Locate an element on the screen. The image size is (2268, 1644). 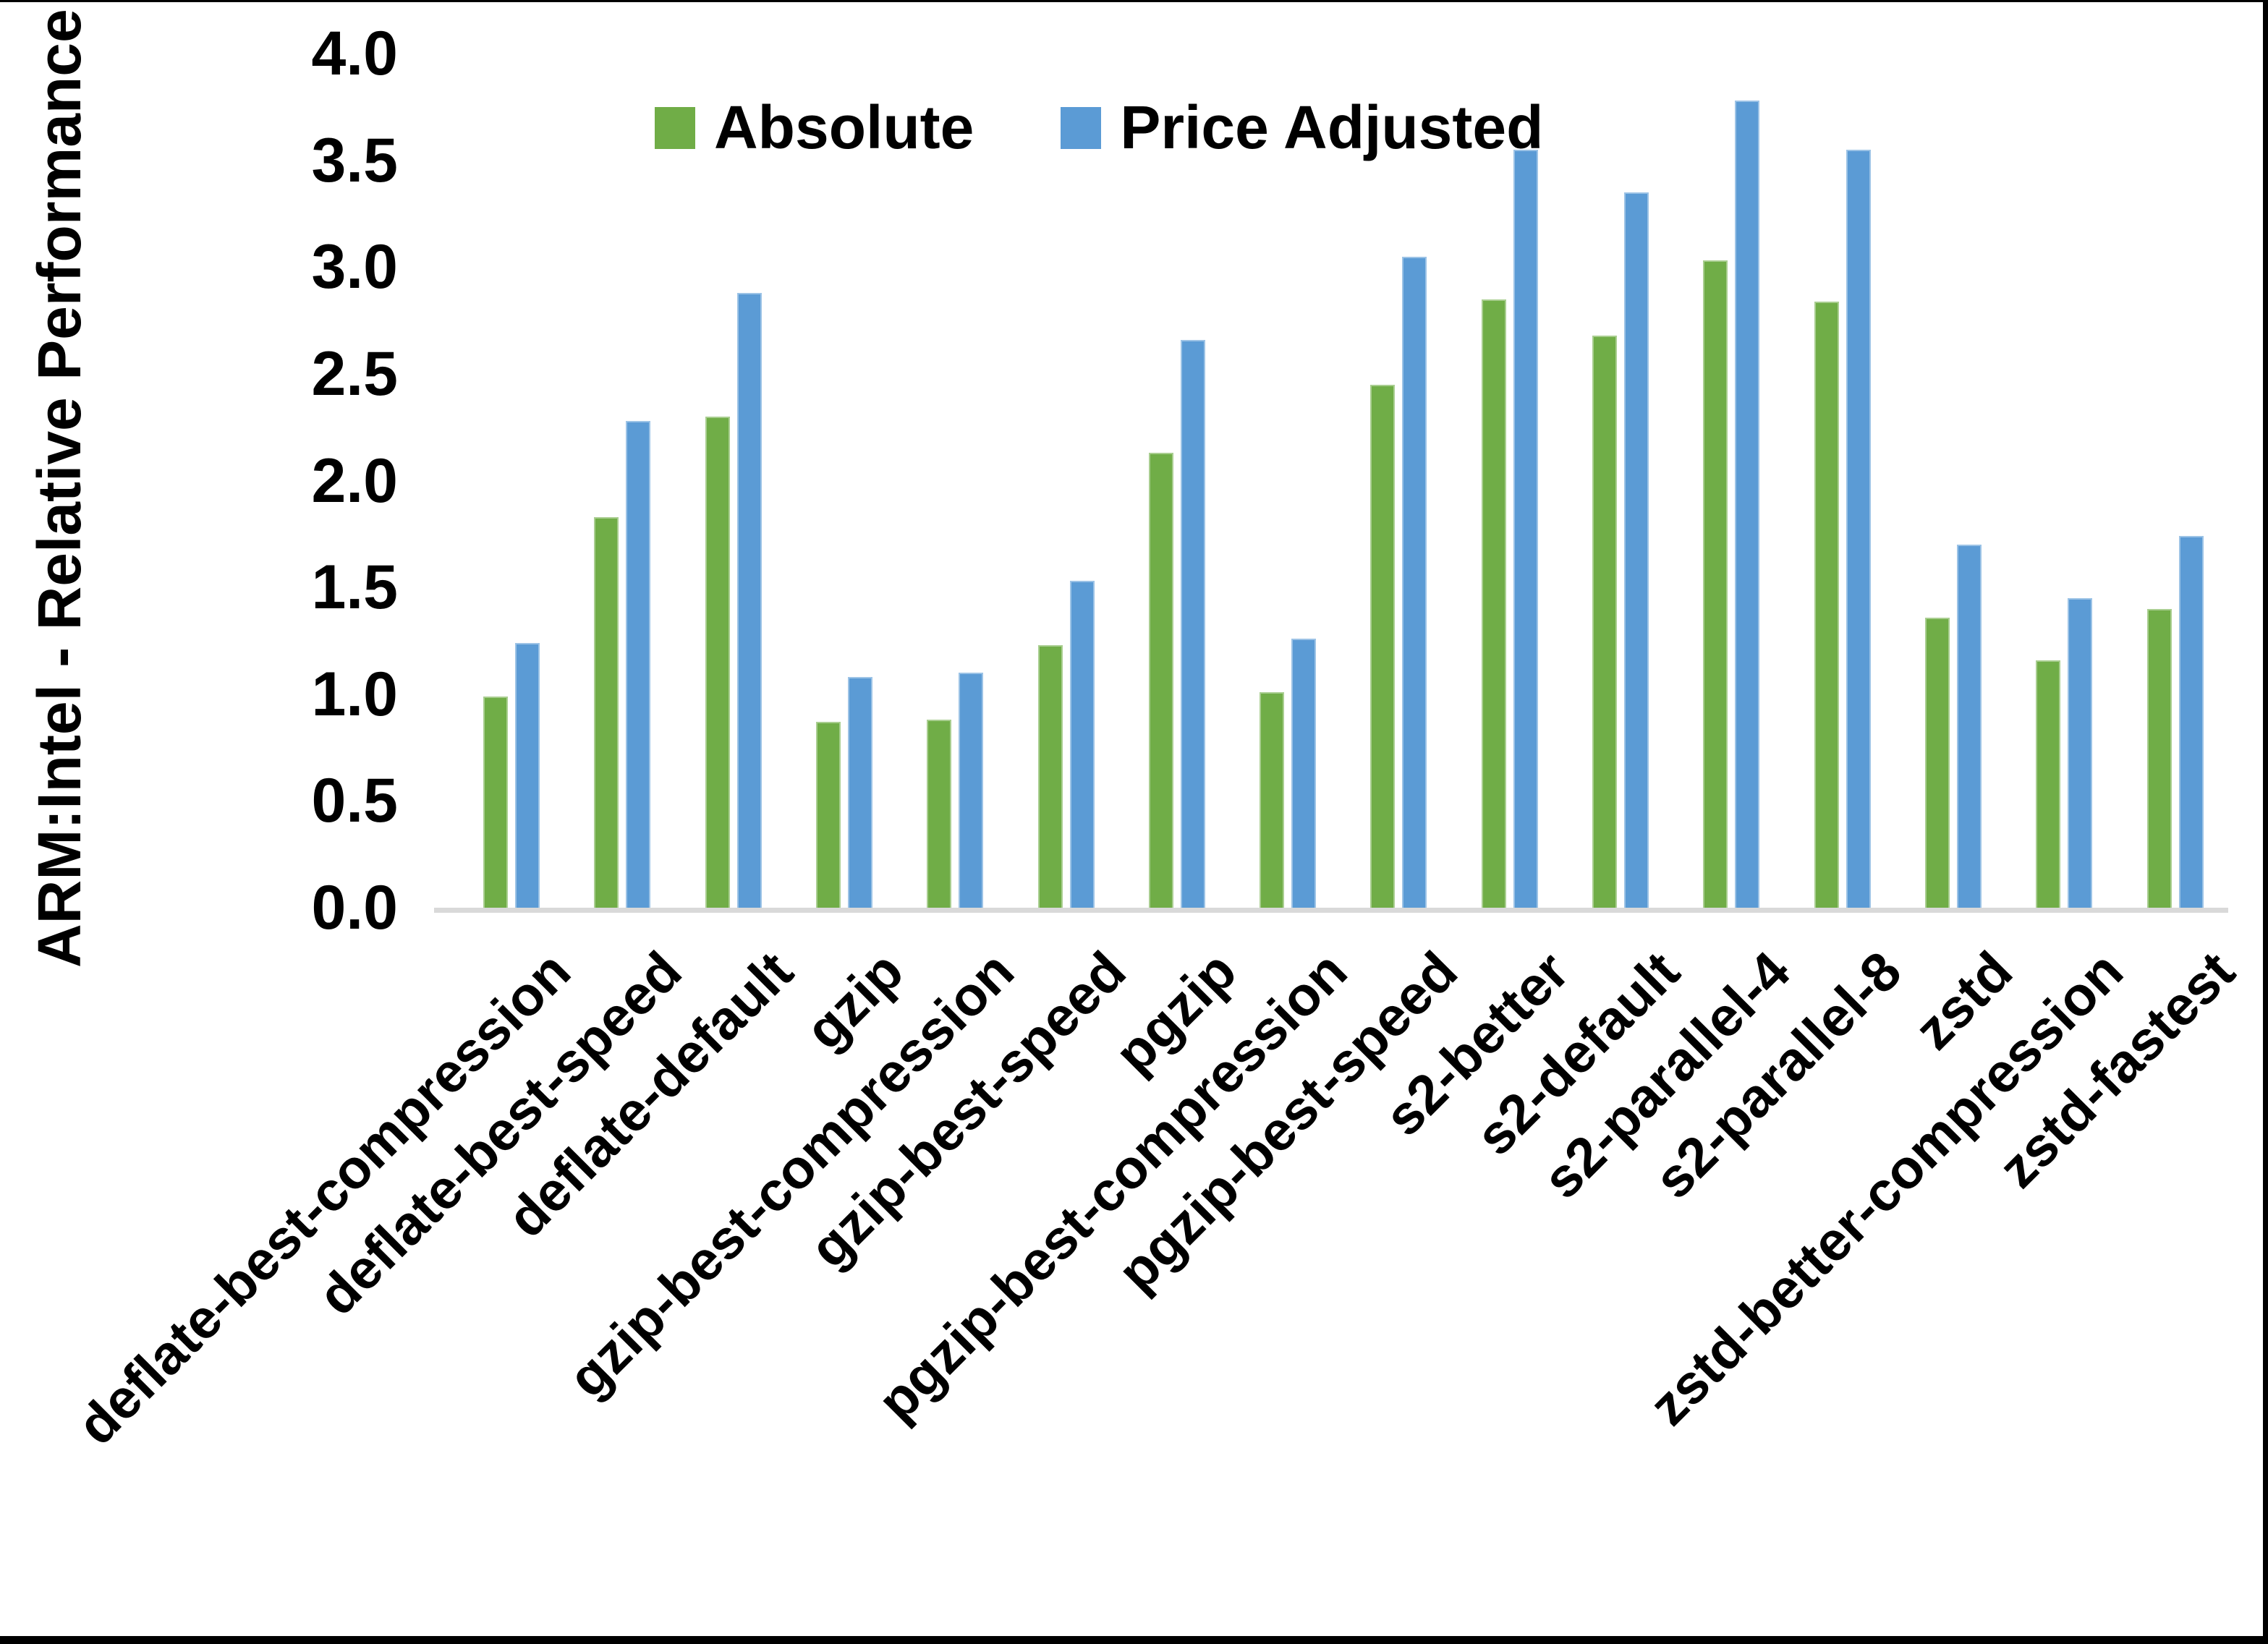
top-border is located at coordinates (1134, 1).